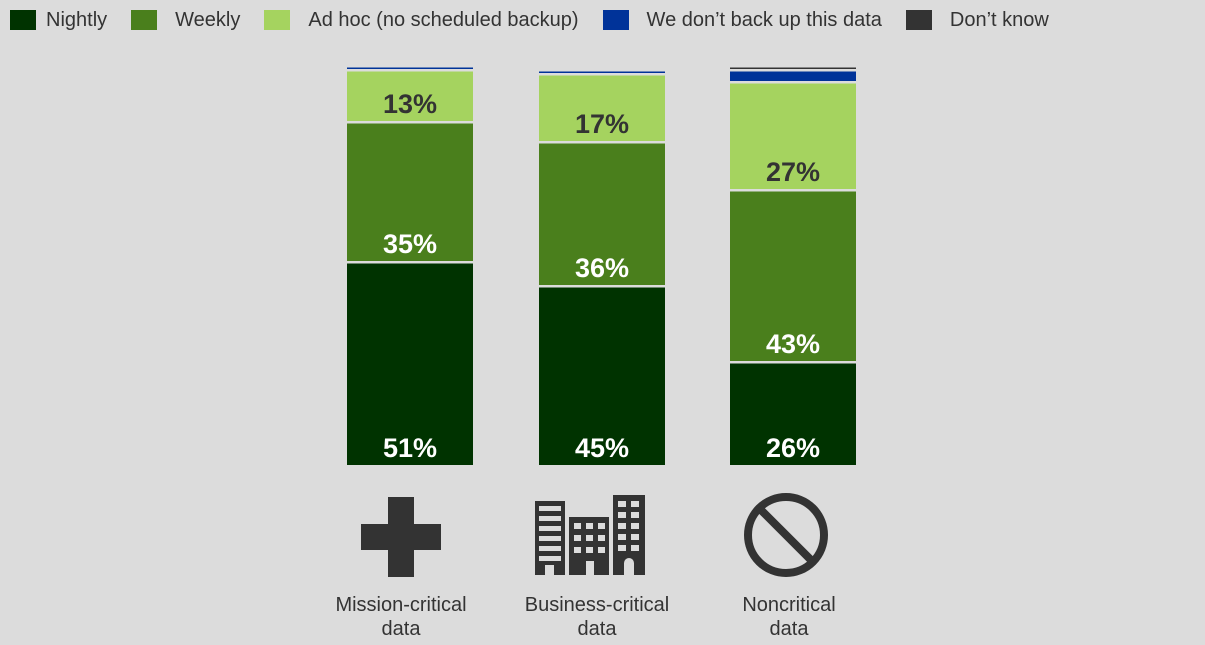  I want to click on legend-item: Weekly, so click(185, 20).